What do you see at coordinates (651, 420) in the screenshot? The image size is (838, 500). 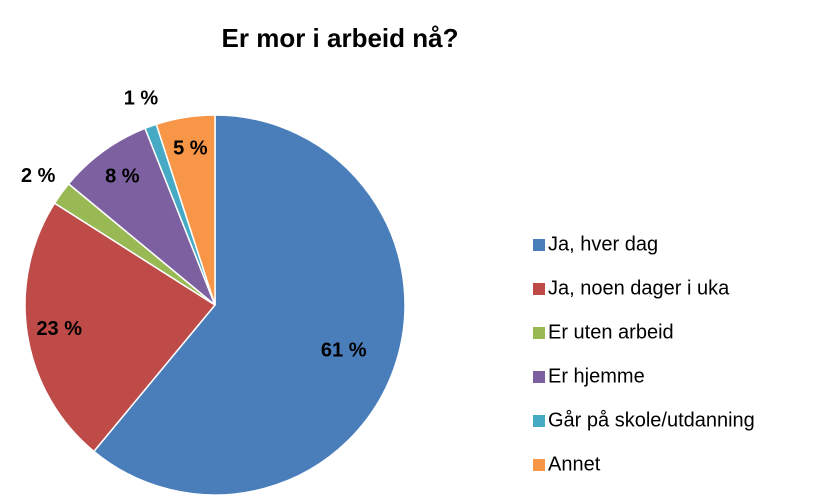 I see `legend-label: Går på skole/utdanning` at bounding box center [651, 420].